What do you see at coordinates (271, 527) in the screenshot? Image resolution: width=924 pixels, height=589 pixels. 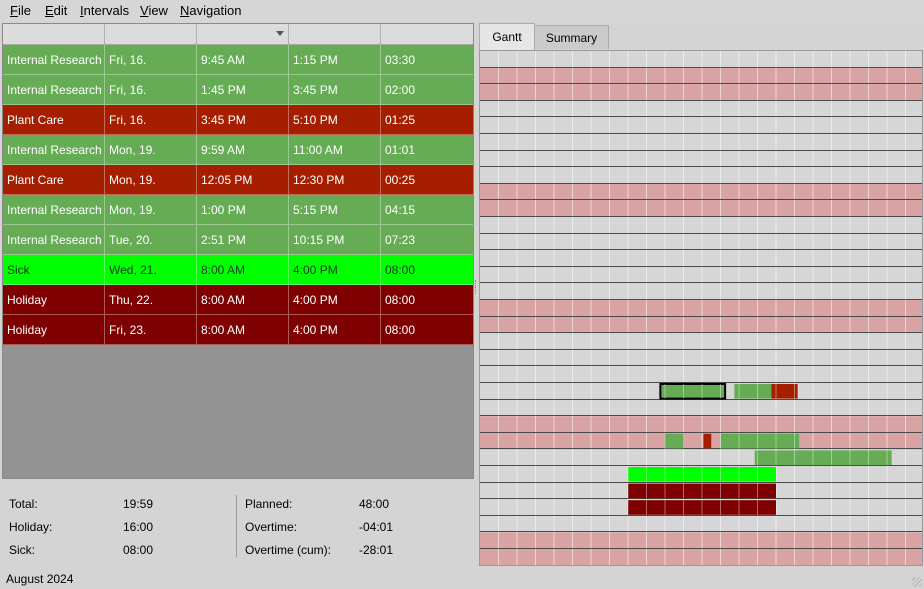 I see `overtime-label: Overtime:` at bounding box center [271, 527].